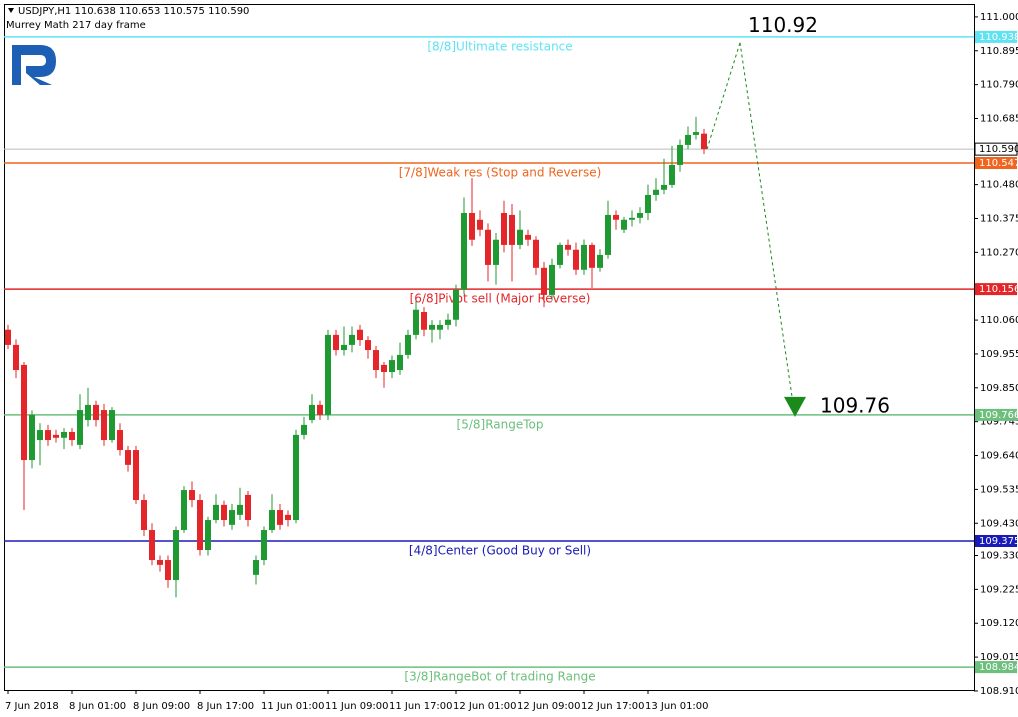  What do you see at coordinates (999, 85) in the screenshot?
I see `y-tick-label: 110.790` at bounding box center [999, 85].